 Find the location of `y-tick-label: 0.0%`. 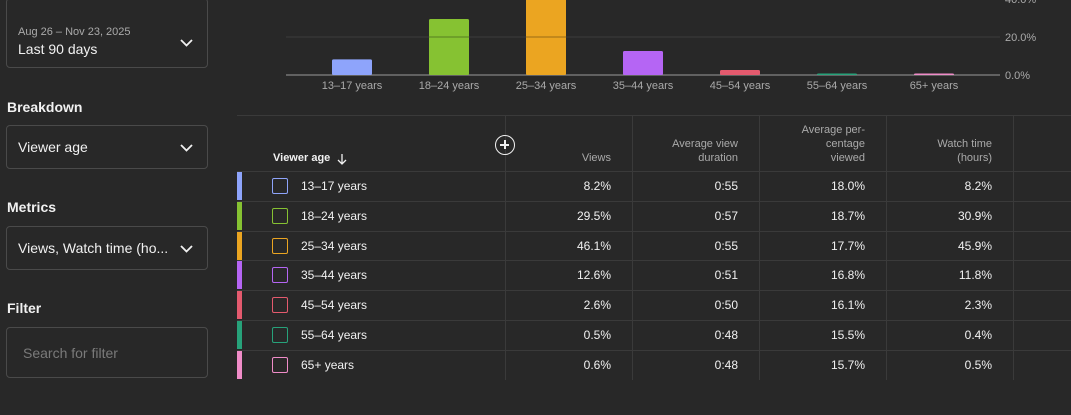

y-tick-label: 0.0% is located at coordinates (1017, 76).